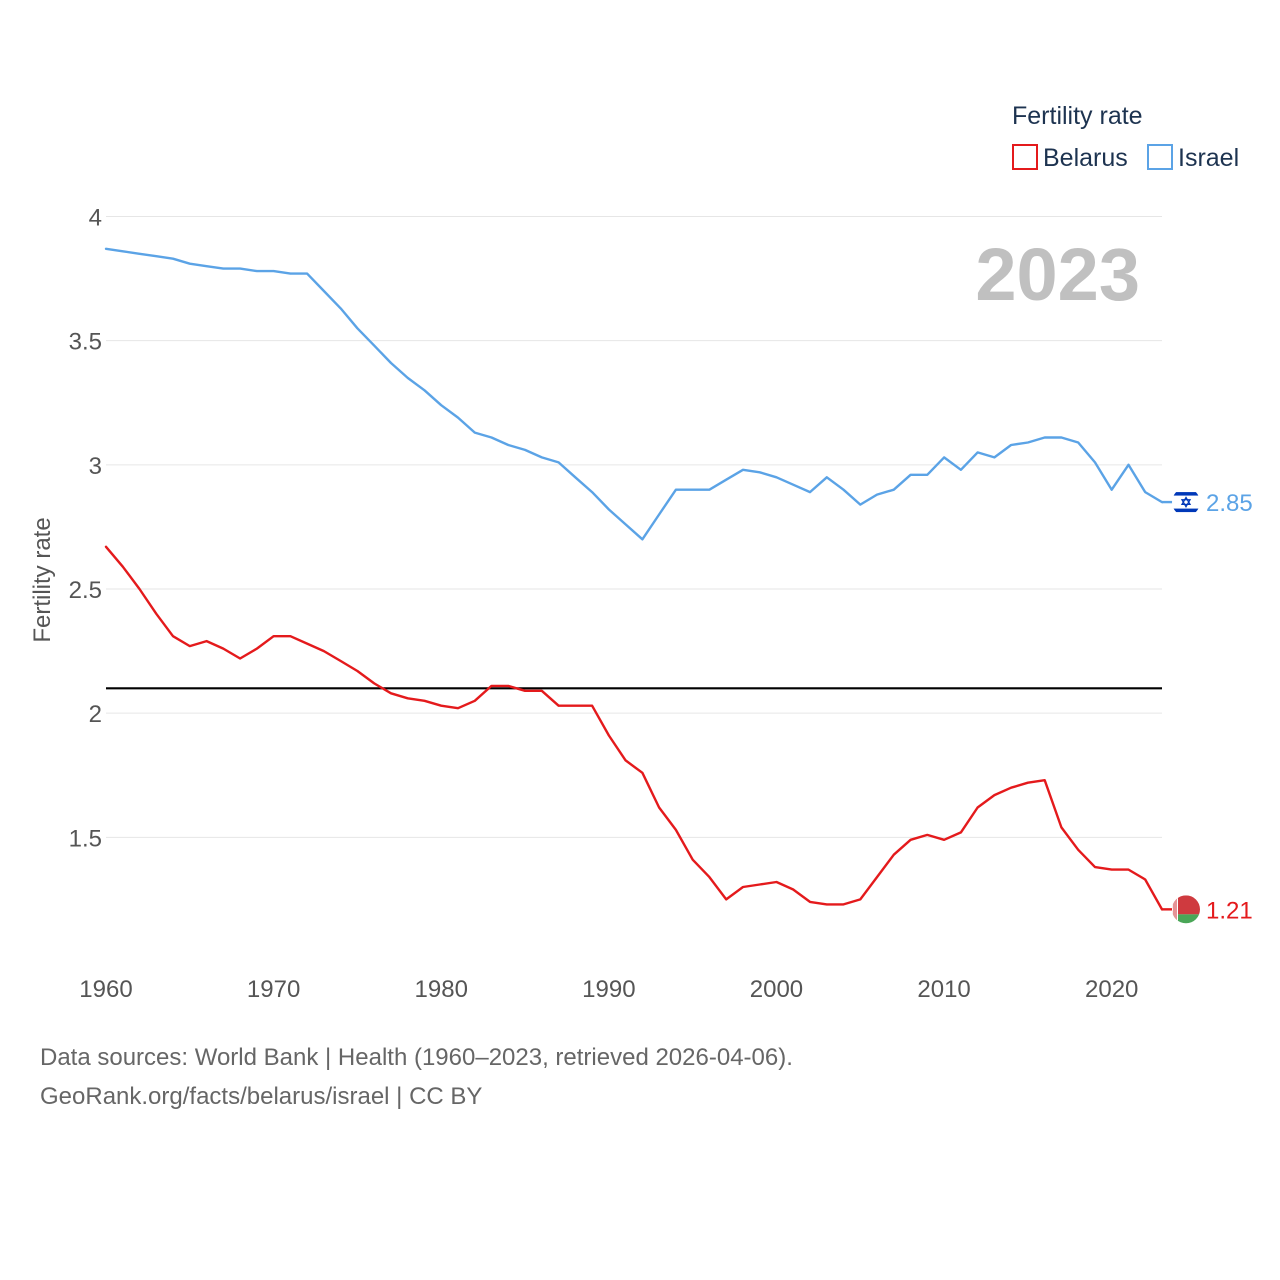 The image size is (1280, 1280). I want to click on y-axis-title: Fertility rate, so click(42, 579).